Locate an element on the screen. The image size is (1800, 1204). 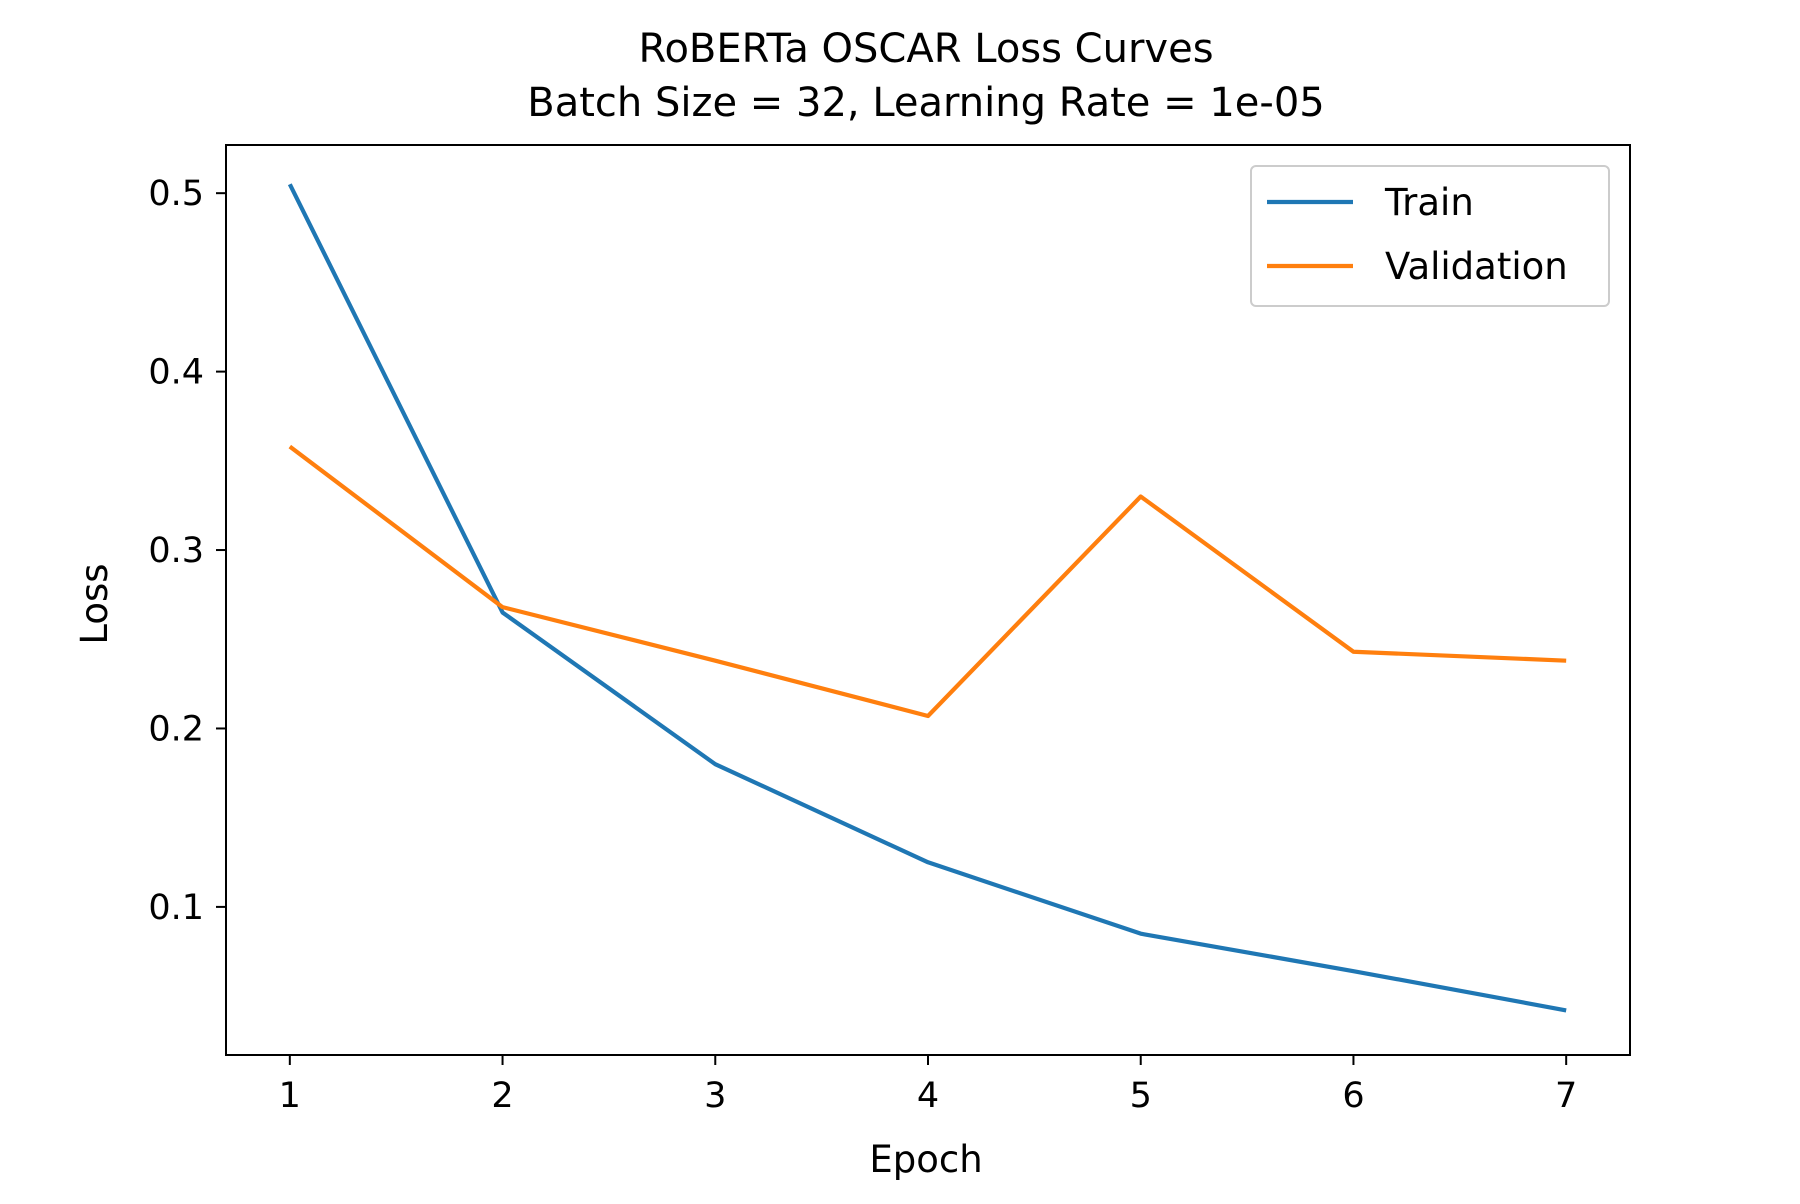
legend: Train Validation is located at coordinates (1430, 236).